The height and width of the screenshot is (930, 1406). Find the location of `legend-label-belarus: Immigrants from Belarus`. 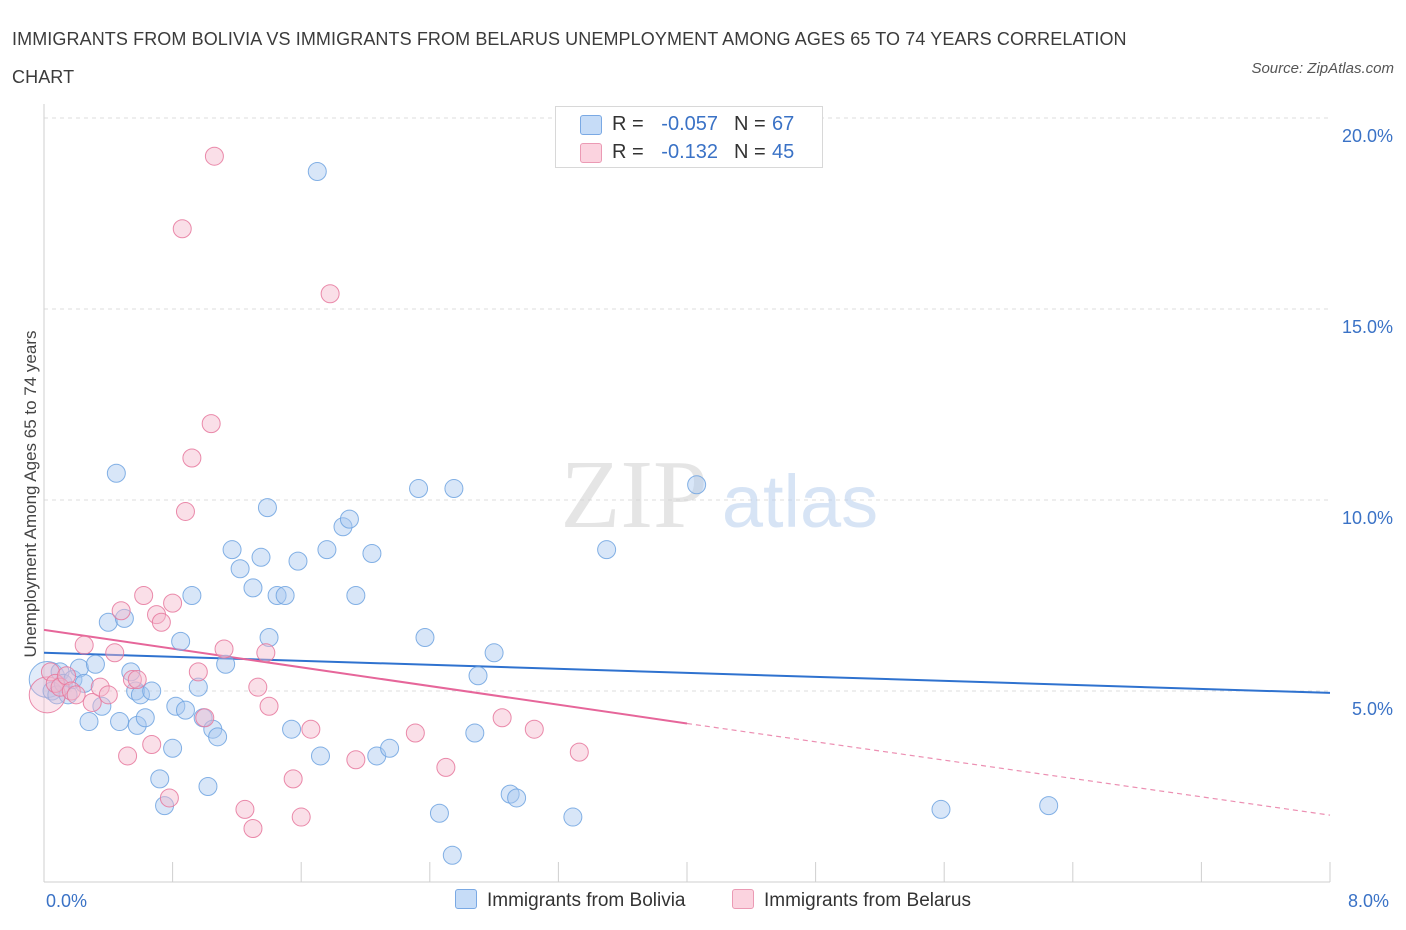

legend-label-belarus: Immigrants from Belarus is located at coordinates (867, 900).